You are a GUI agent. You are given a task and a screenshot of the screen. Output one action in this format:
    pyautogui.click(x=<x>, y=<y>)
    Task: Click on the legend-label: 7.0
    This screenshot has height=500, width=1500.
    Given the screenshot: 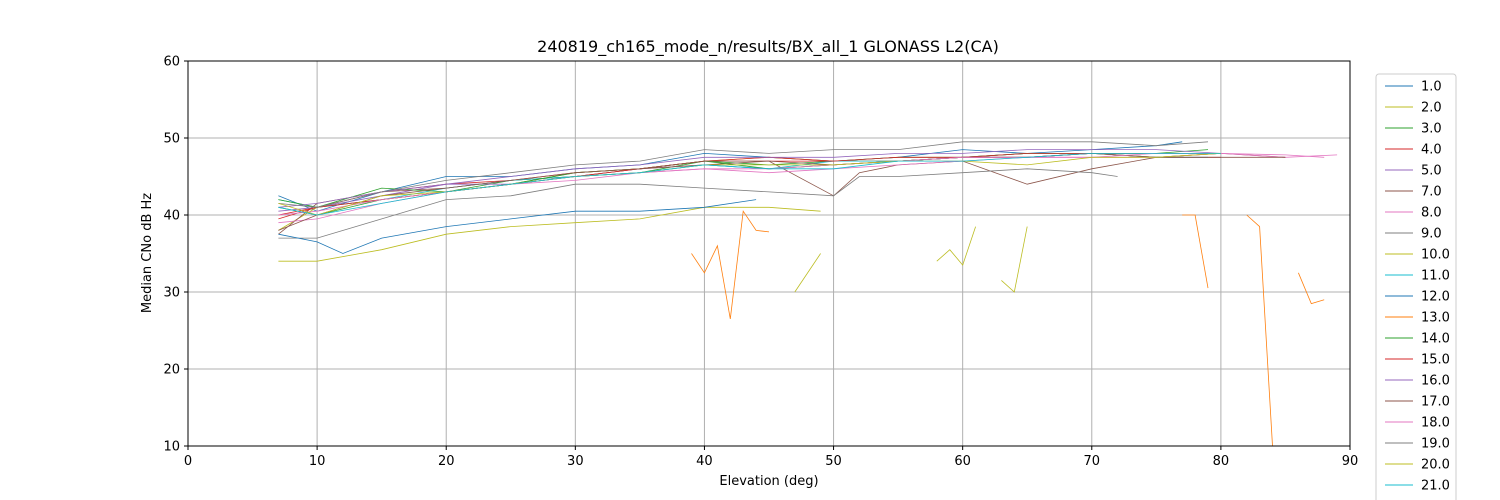 What is the action you would take?
    pyautogui.click(x=1431, y=192)
    